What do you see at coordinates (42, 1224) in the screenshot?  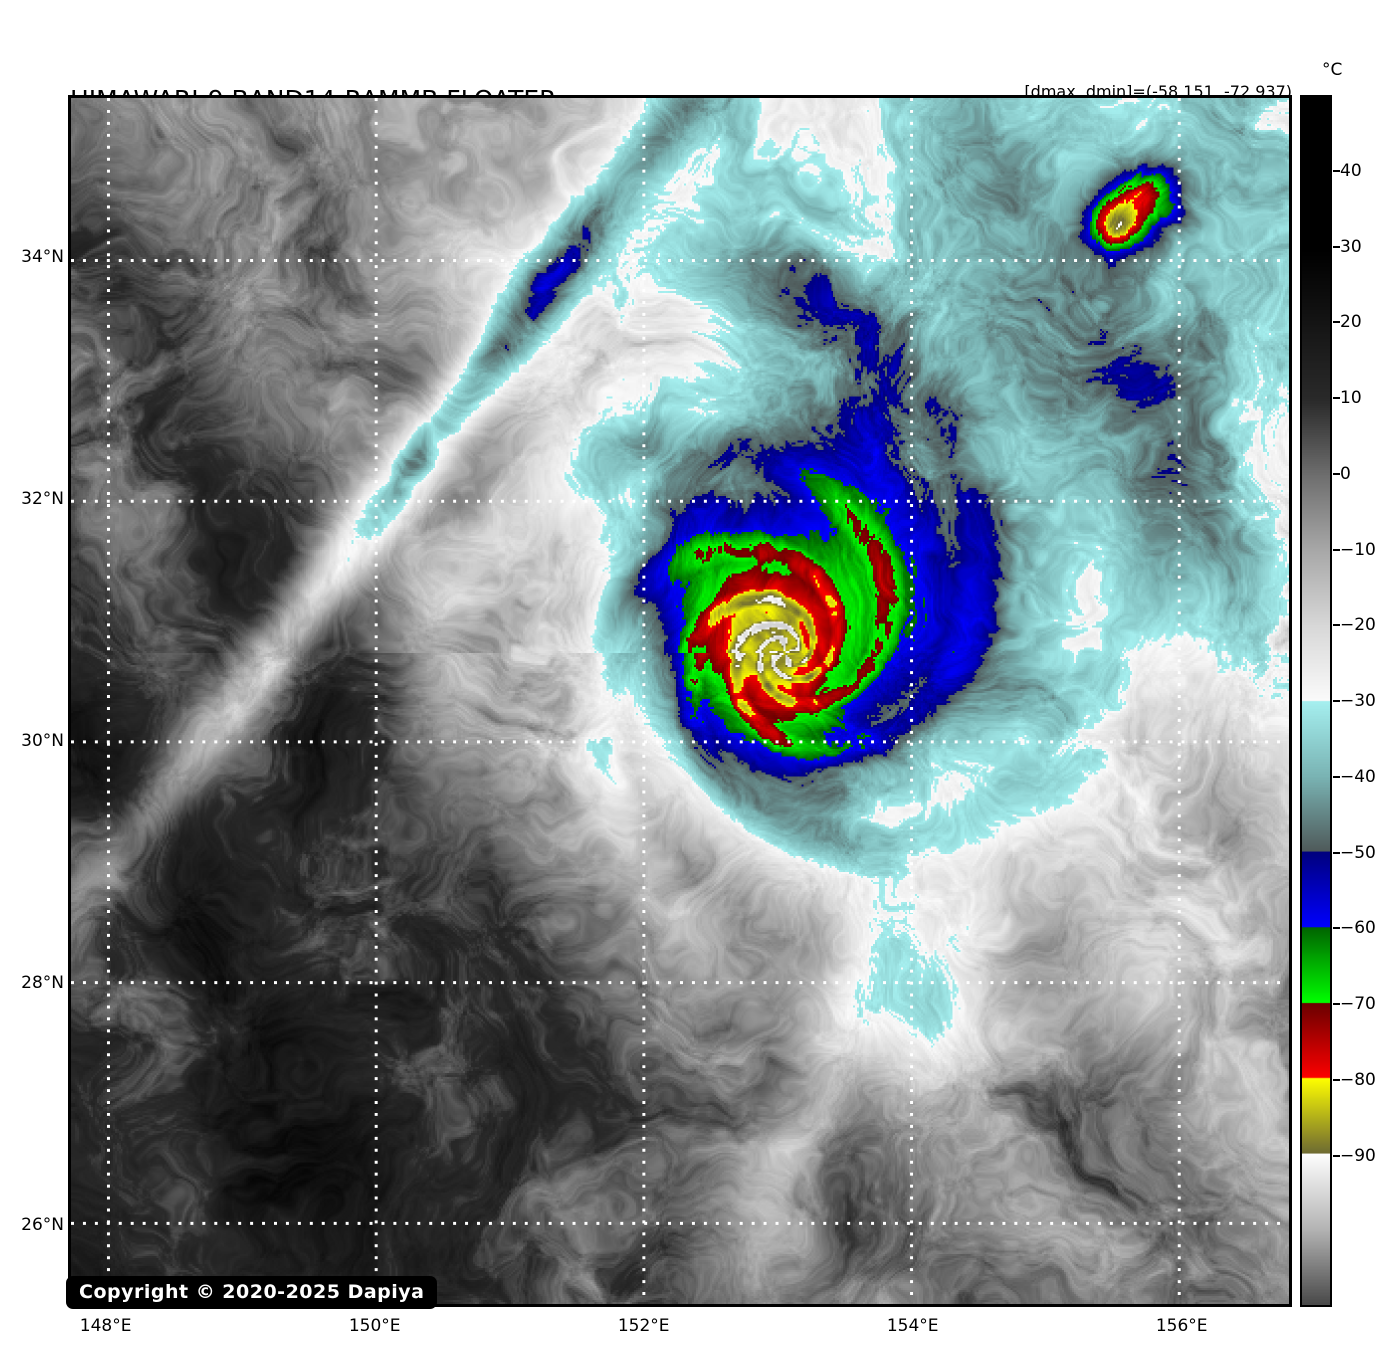 I see `latitude-tick-label: 26°N` at bounding box center [42, 1224].